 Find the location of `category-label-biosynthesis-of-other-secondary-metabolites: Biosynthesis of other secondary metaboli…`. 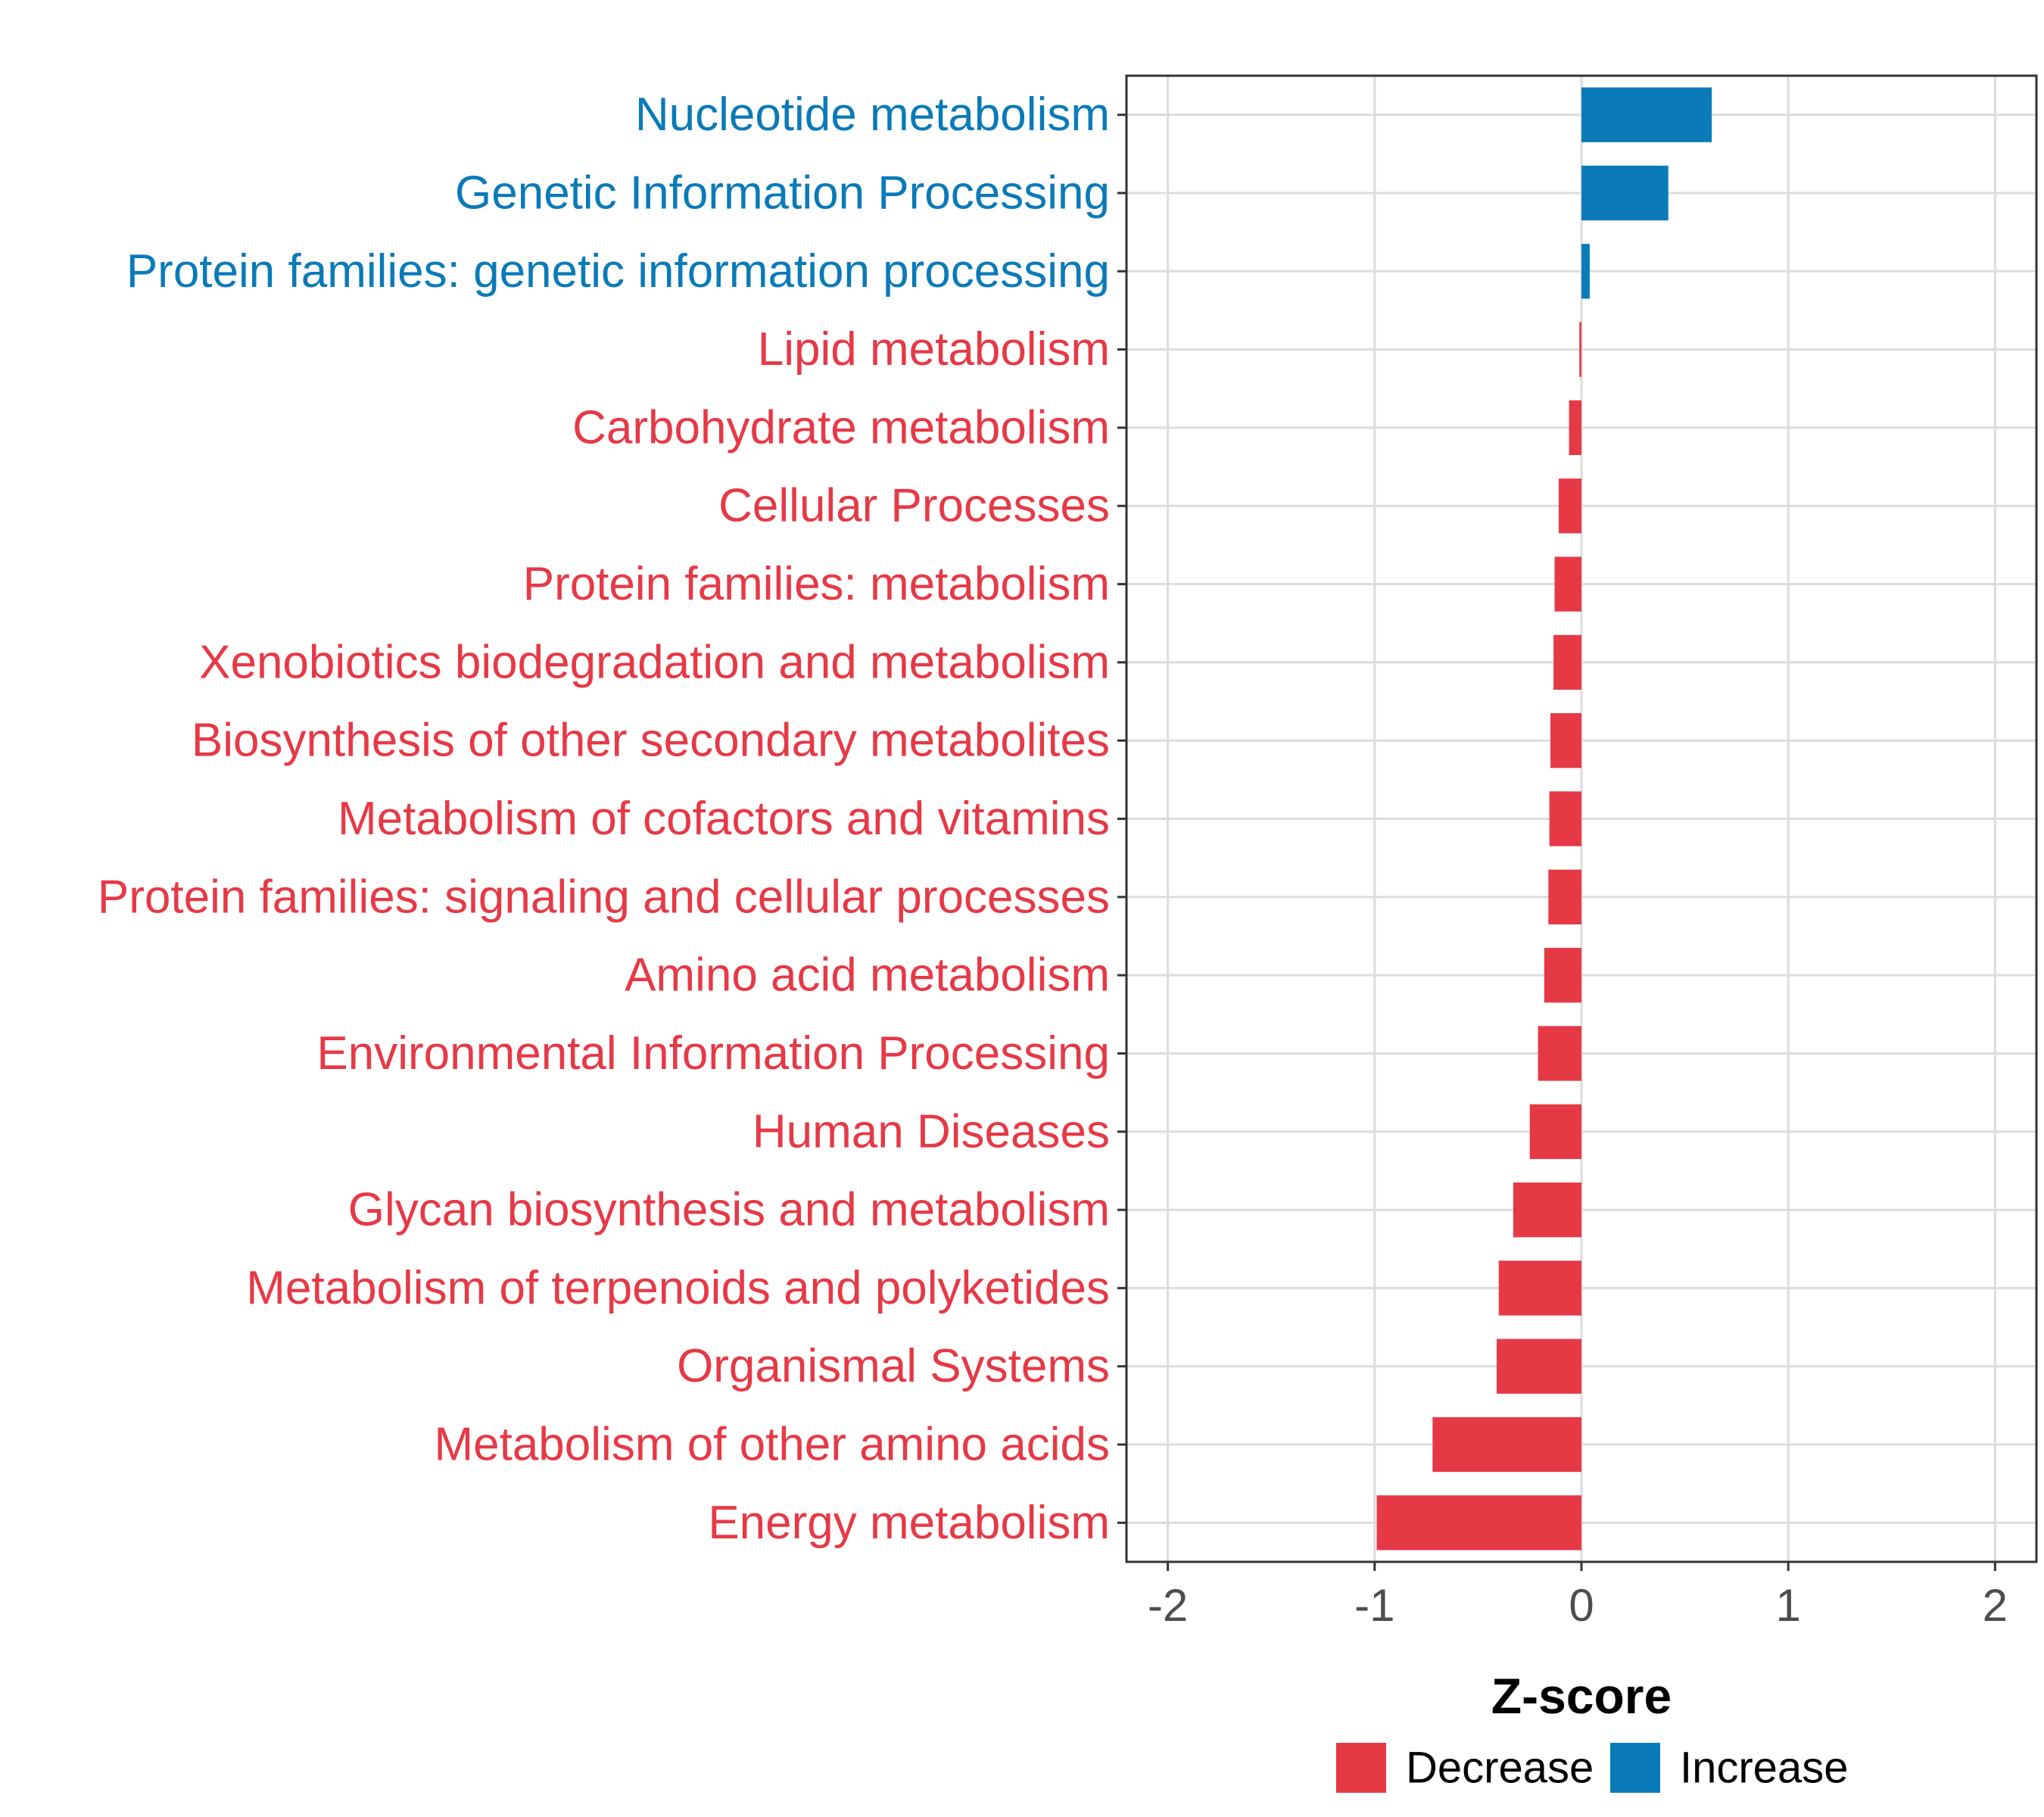

category-label-biosynthesis-of-other-secondary-metabolites: Biosynthesis of other secondary metaboli… is located at coordinates (651, 741).